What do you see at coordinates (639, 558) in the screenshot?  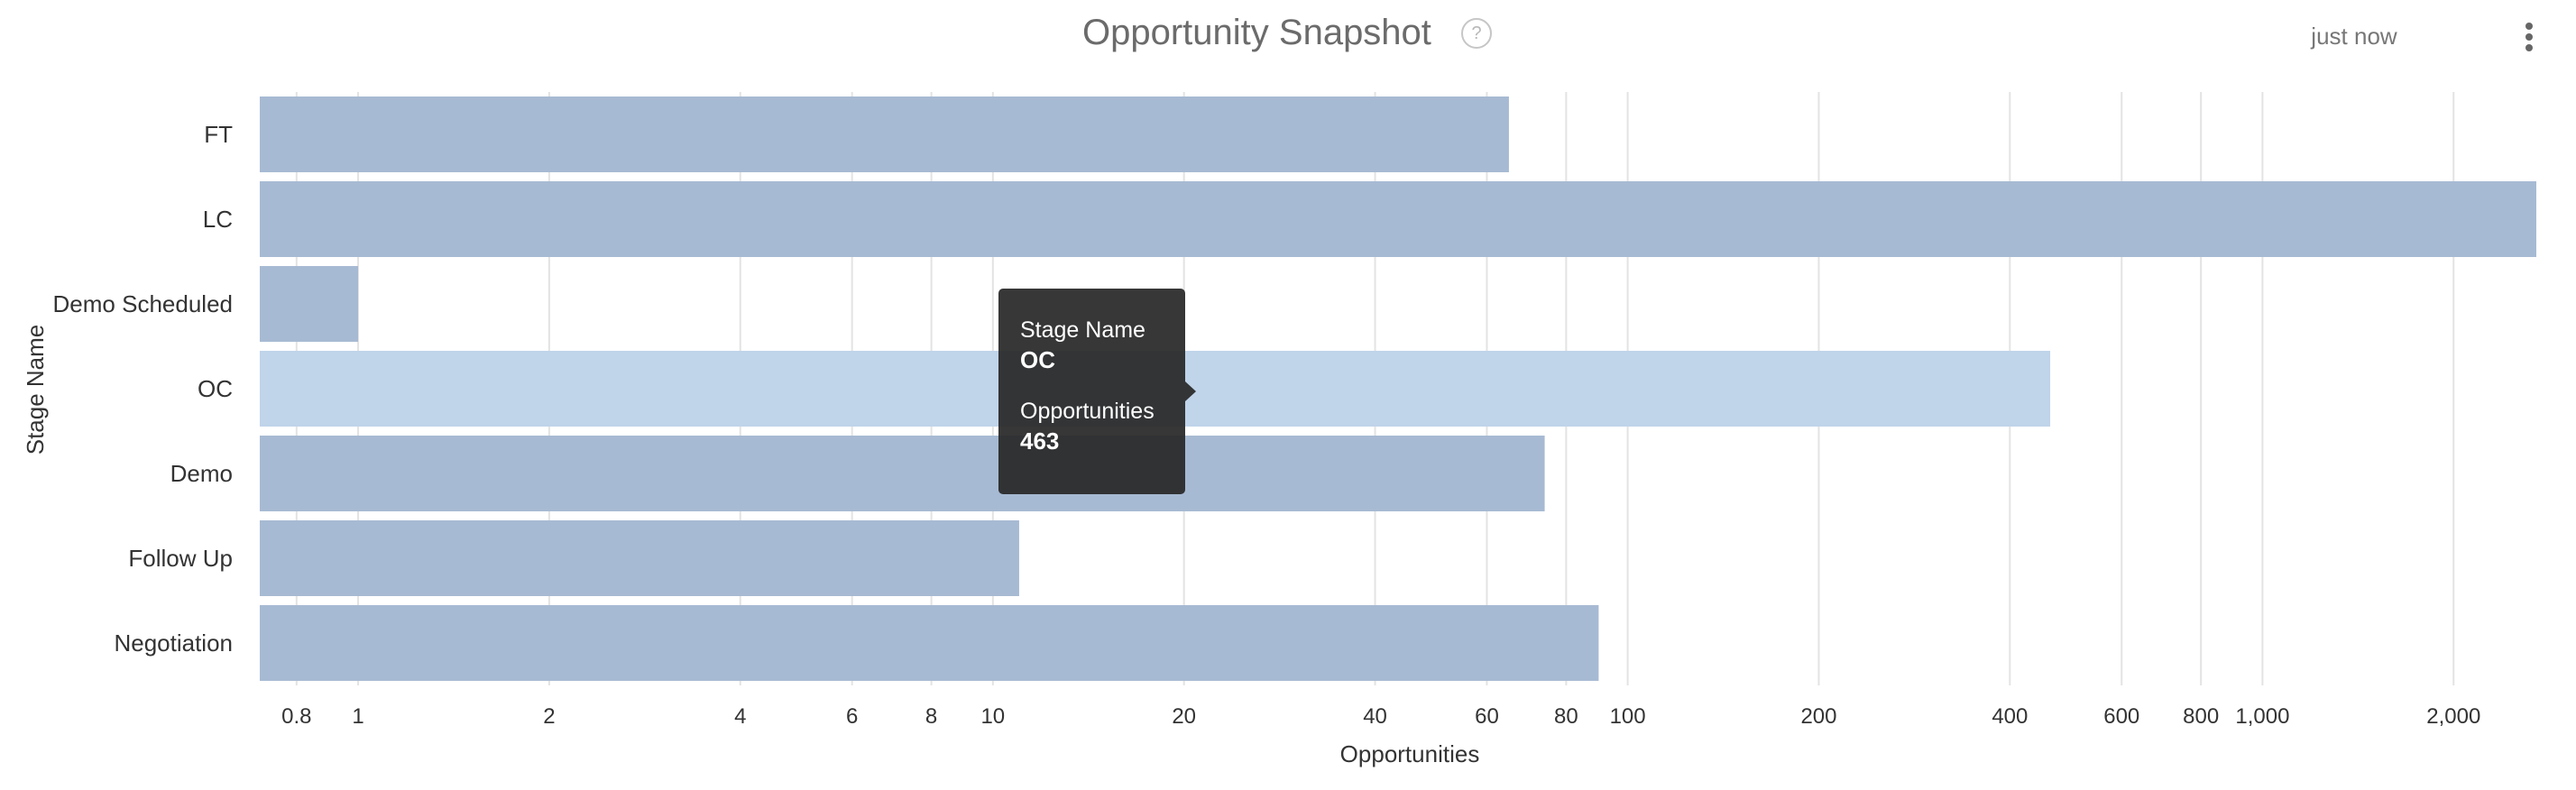 I see `bar-follow-up` at bounding box center [639, 558].